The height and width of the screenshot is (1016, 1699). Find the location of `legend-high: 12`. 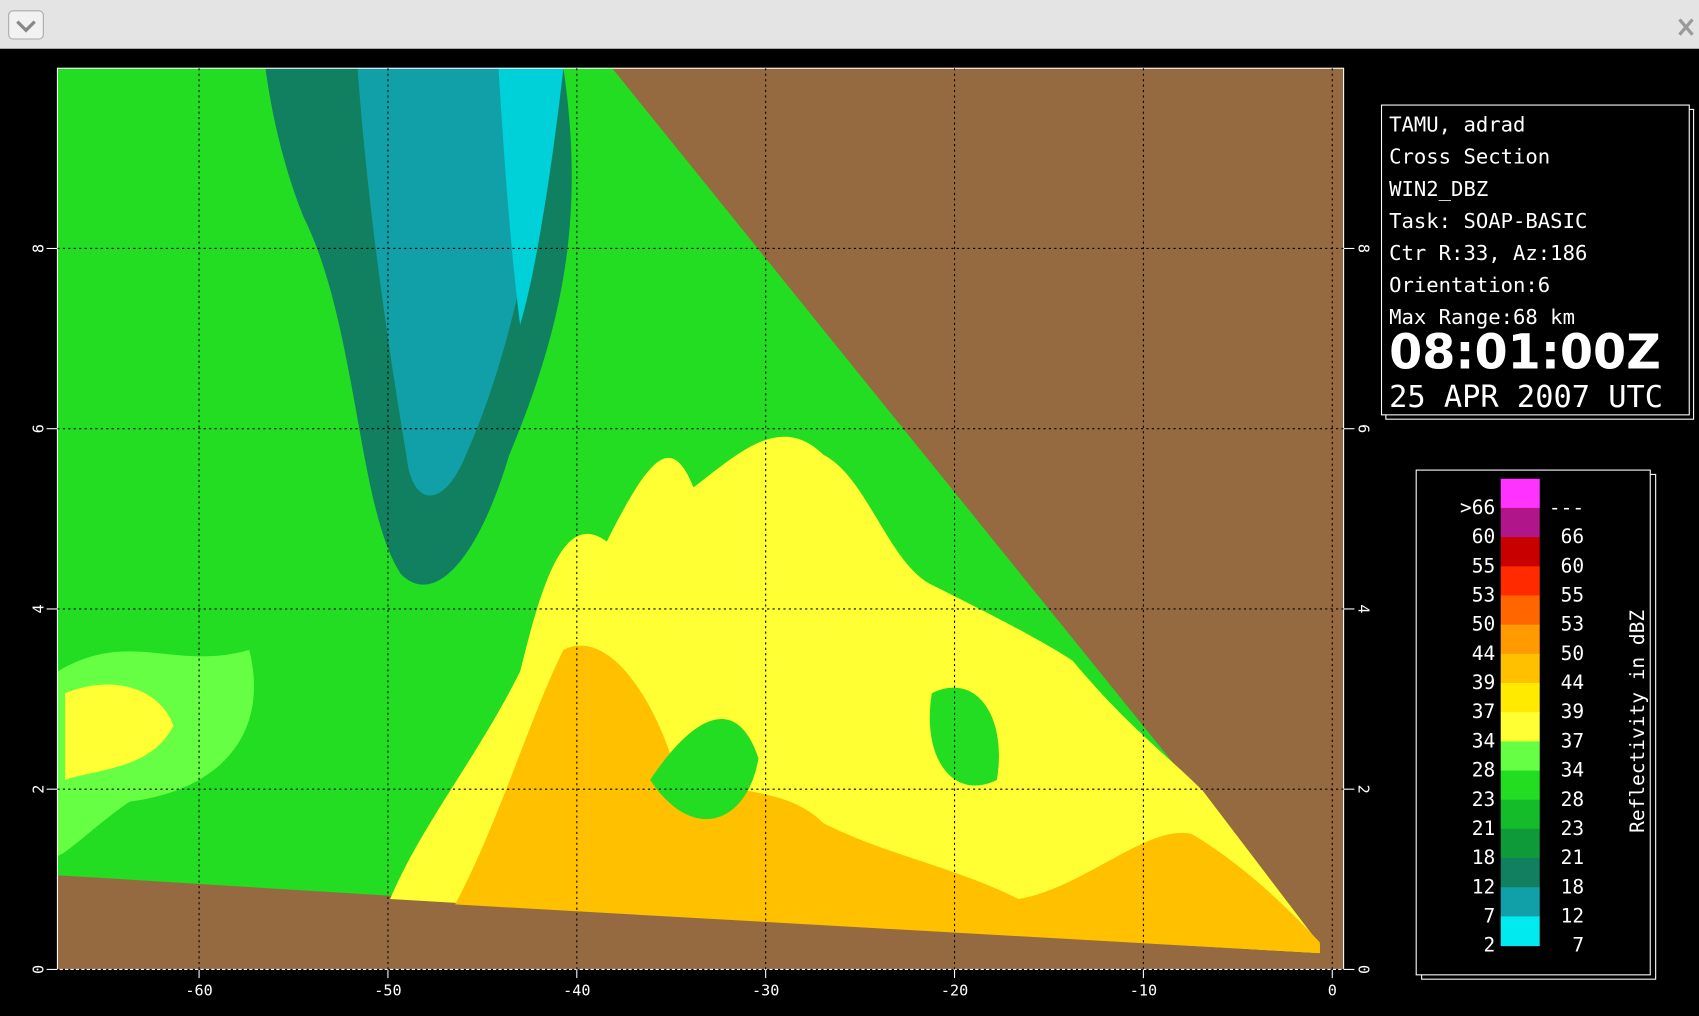

legend-high: 12 is located at coordinates (1572, 915).